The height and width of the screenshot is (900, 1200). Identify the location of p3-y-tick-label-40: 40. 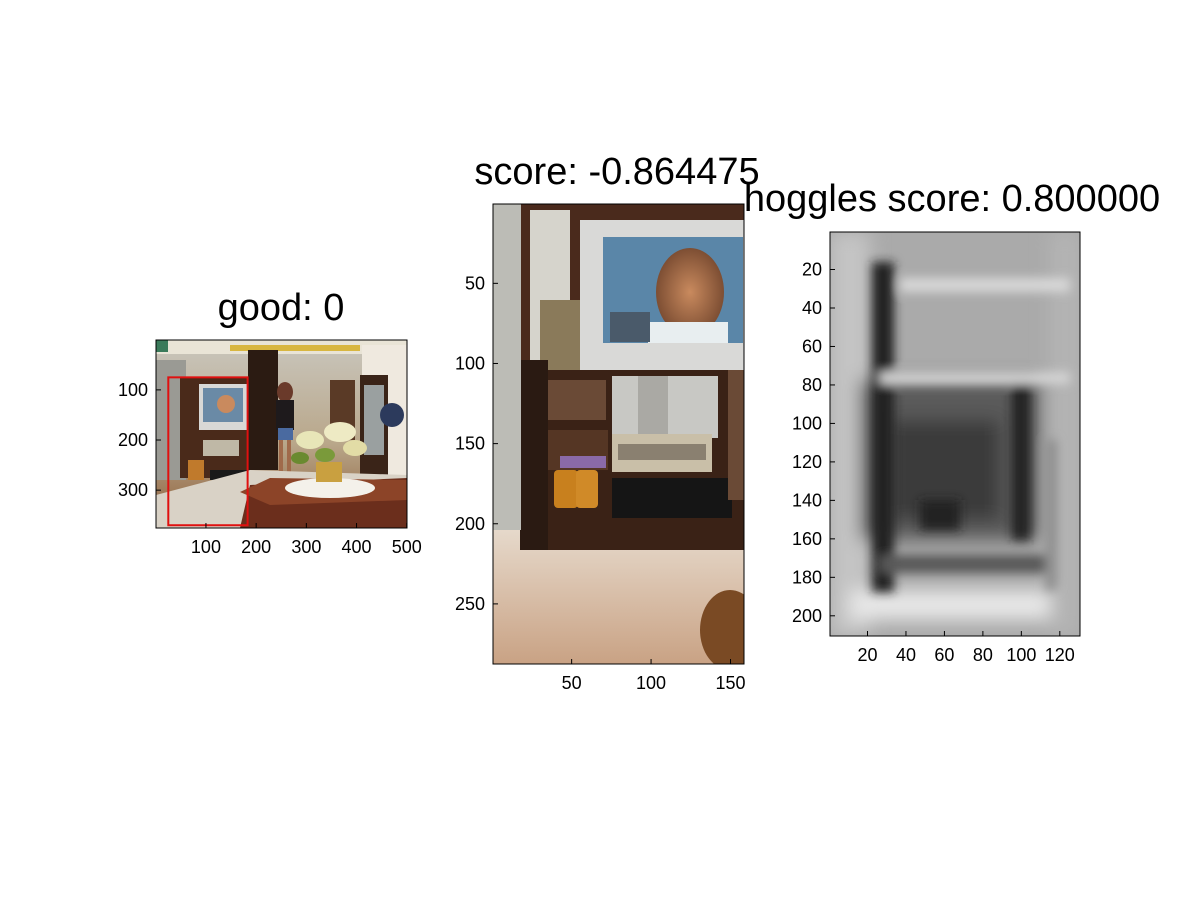
(812, 308).